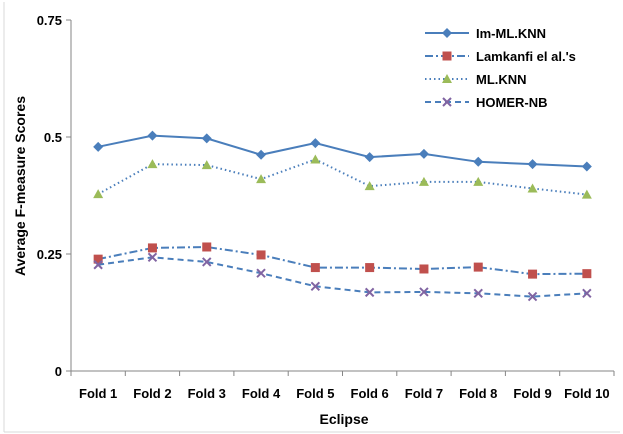 The width and height of the screenshot is (623, 434). Describe the element at coordinates (315, 393) in the screenshot. I see `x-tick-label: Fold 5` at that location.